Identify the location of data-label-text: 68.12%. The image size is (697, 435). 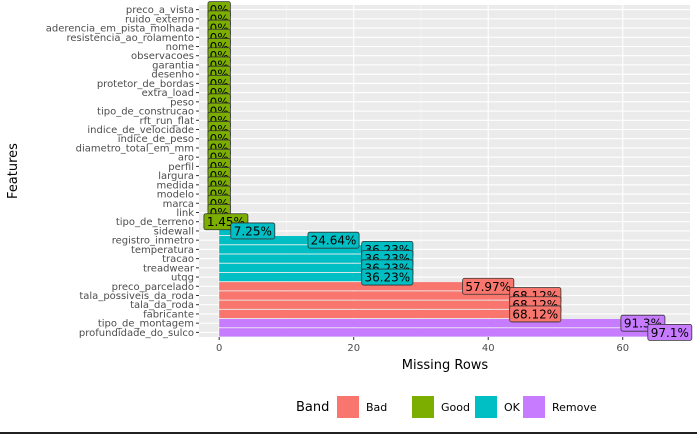
(535, 314).